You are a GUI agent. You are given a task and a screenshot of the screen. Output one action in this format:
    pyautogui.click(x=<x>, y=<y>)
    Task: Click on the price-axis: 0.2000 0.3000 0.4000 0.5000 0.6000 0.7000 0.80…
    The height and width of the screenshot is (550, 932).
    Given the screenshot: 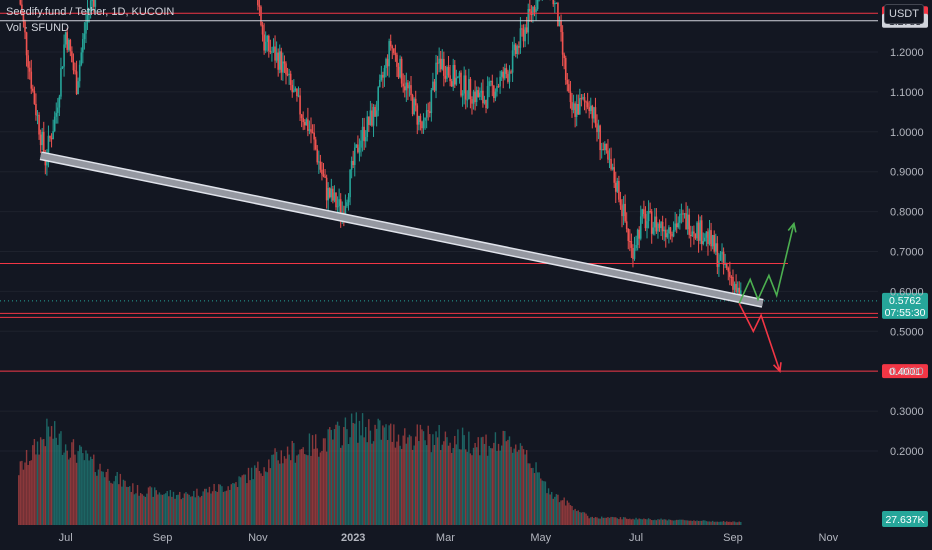 What is the action you would take?
    pyautogui.click(x=905, y=287)
    